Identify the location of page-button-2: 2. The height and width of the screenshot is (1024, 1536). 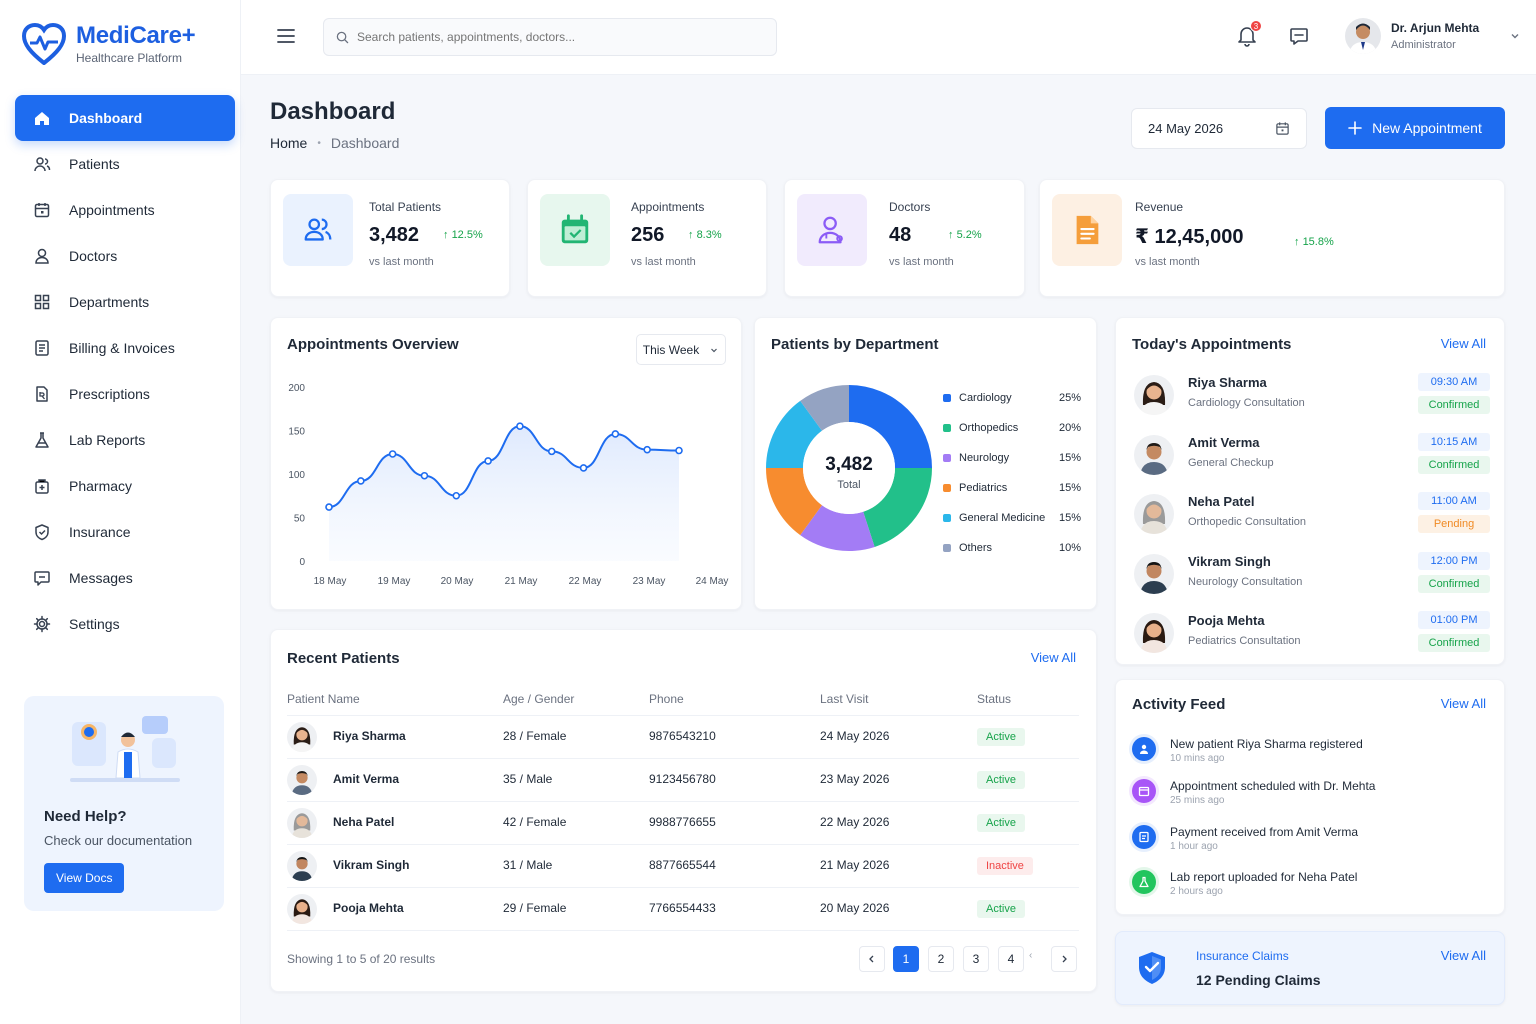
(941, 959).